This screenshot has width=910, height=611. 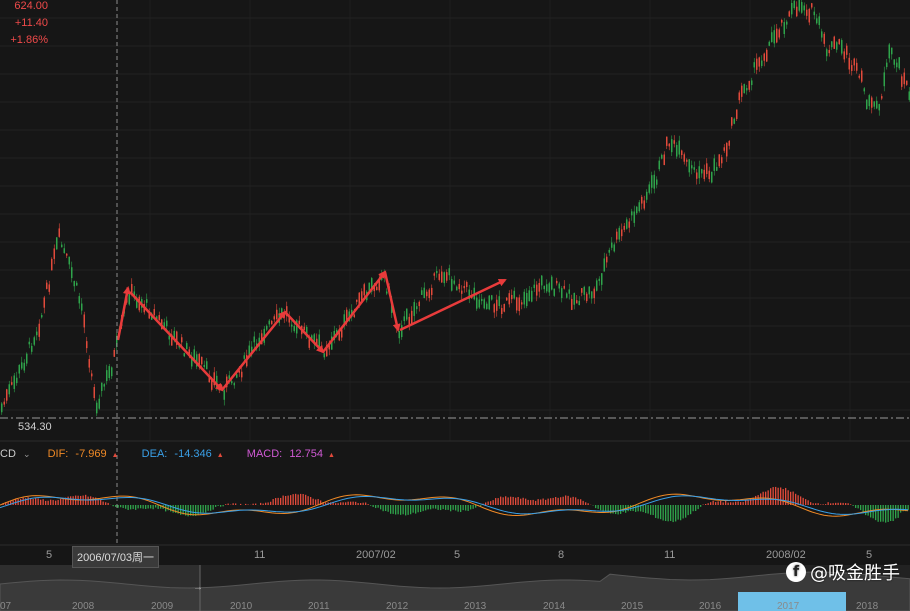 What do you see at coordinates (453, 305) in the screenshot?
I see `trend-arrow` at bounding box center [453, 305].